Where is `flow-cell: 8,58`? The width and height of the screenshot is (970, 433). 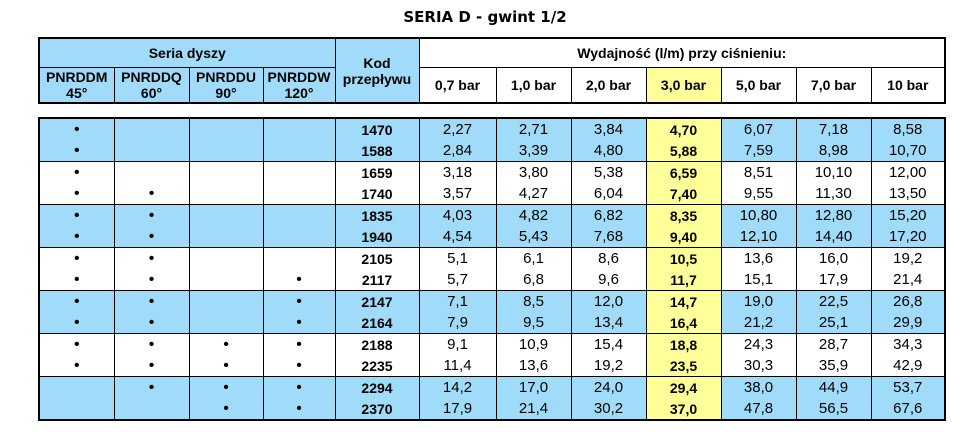
flow-cell: 8,58 is located at coordinates (908, 129).